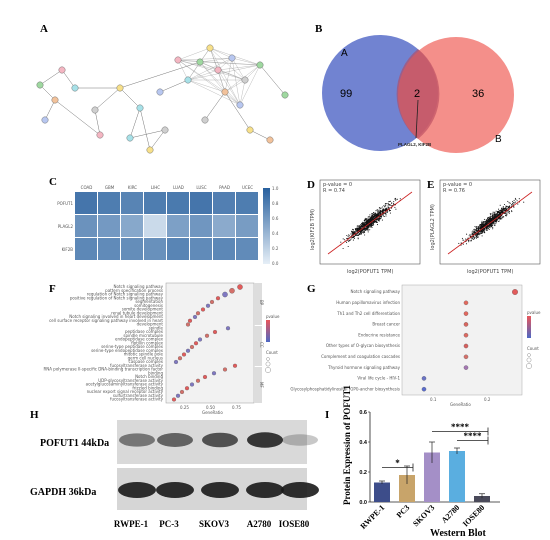 The height and width of the screenshot is (540, 550). Describe the element at coordinates (150, 324) in the screenshot. I see `go-term-label: development` at that location.